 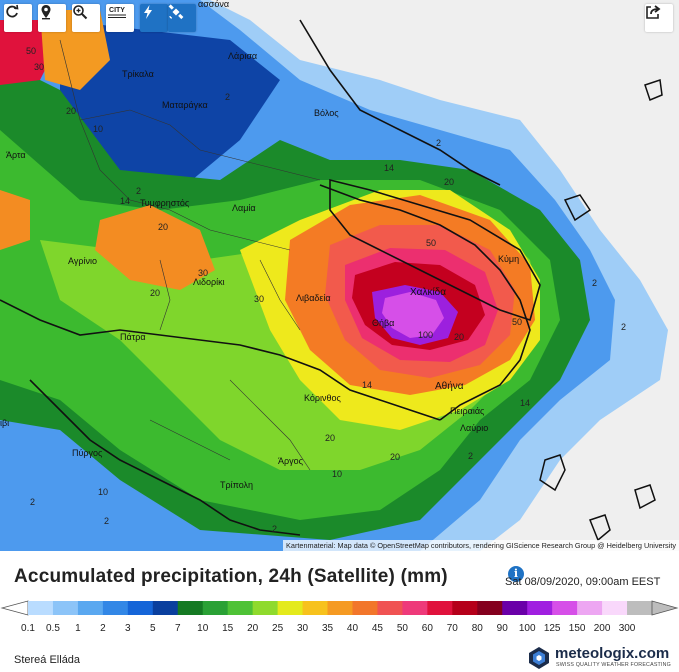 I want to click on city-label: Πύργος, so click(x=87, y=453).